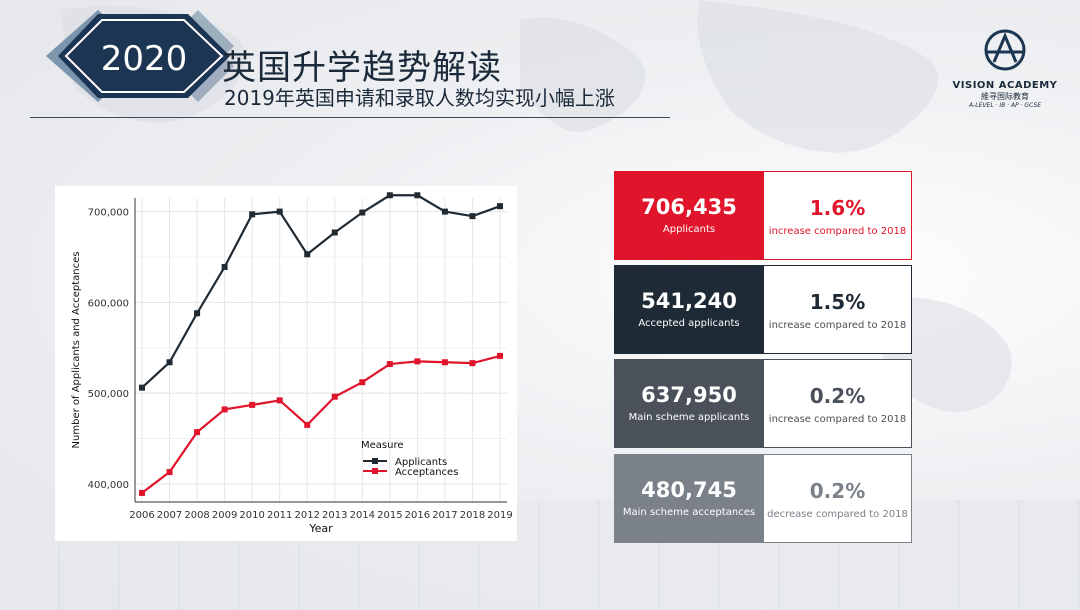 The height and width of the screenshot is (610, 1080). I want to click on page-subtitle: 2019年英国申请和录取人数均实现小幅上涨, so click(419, 98).